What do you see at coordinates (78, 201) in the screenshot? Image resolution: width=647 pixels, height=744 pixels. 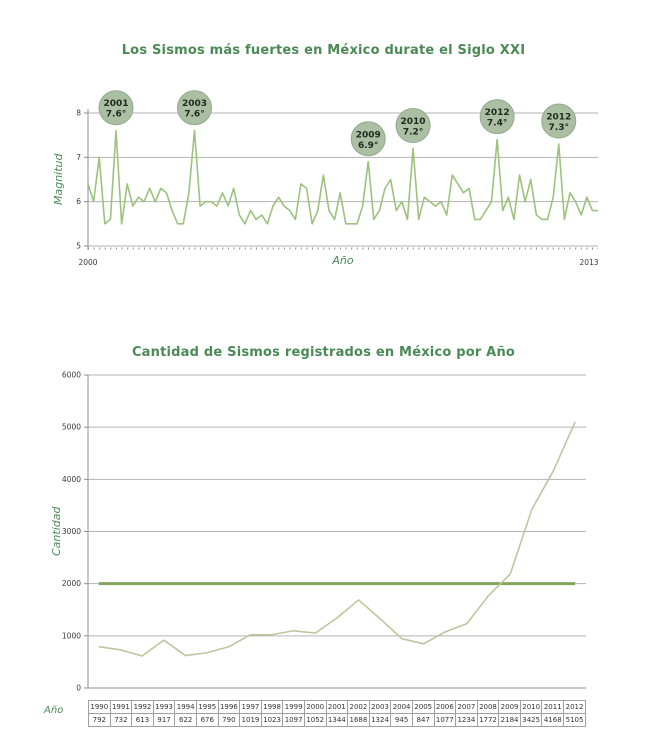 I see `y-tick-label: 6` at bounding box center [78, 201].